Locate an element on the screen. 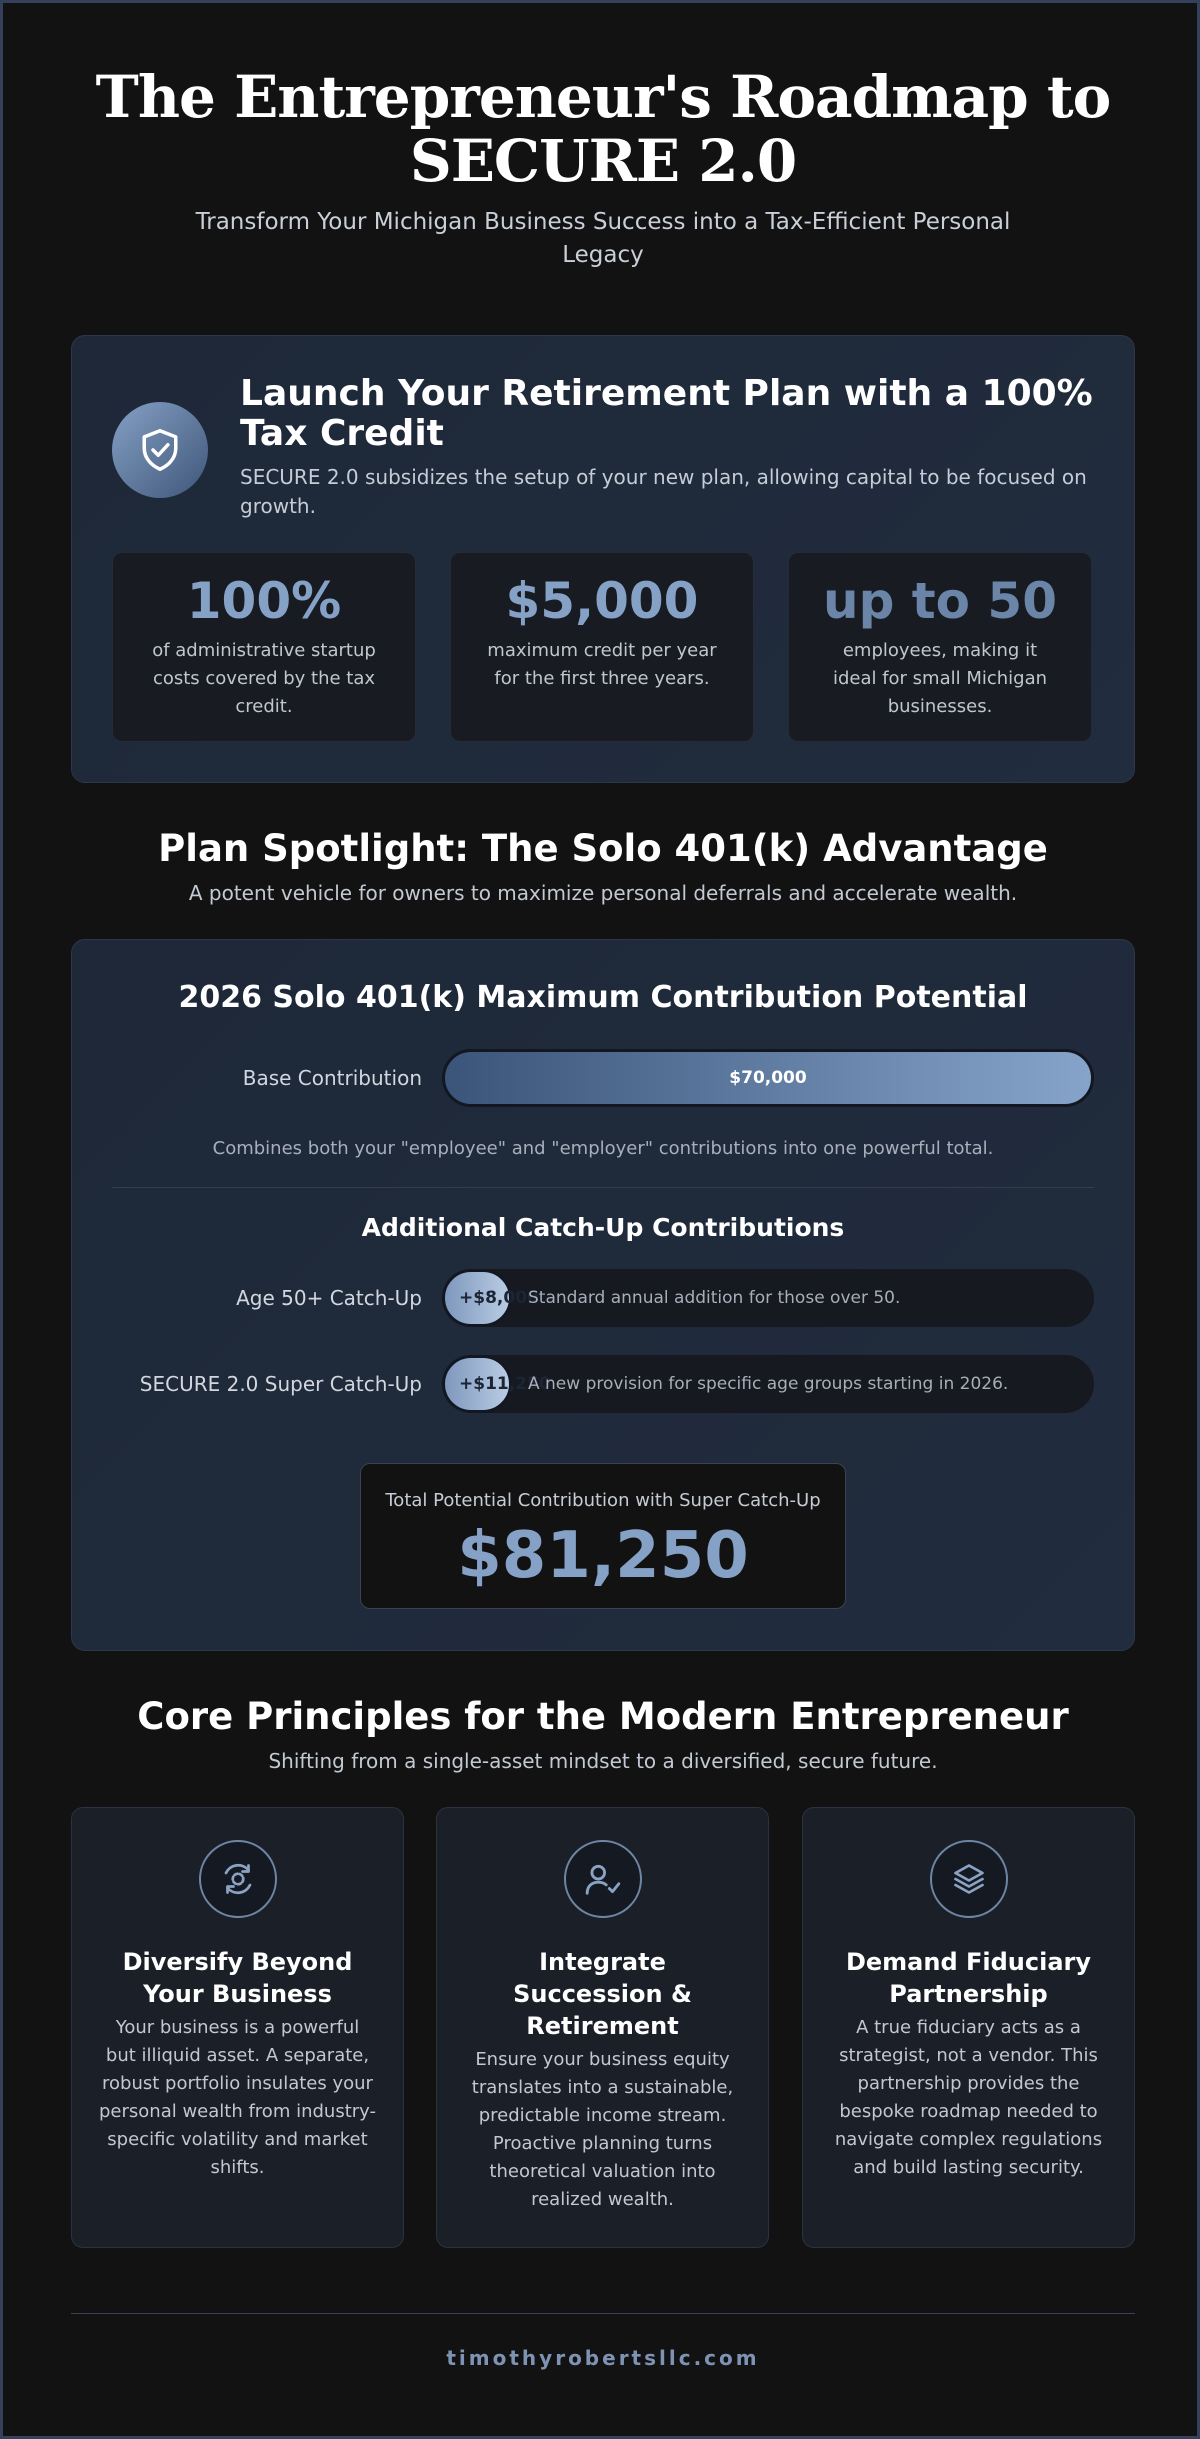  base-bar-label: Base Contribution is located at coordinates (332, 1078).